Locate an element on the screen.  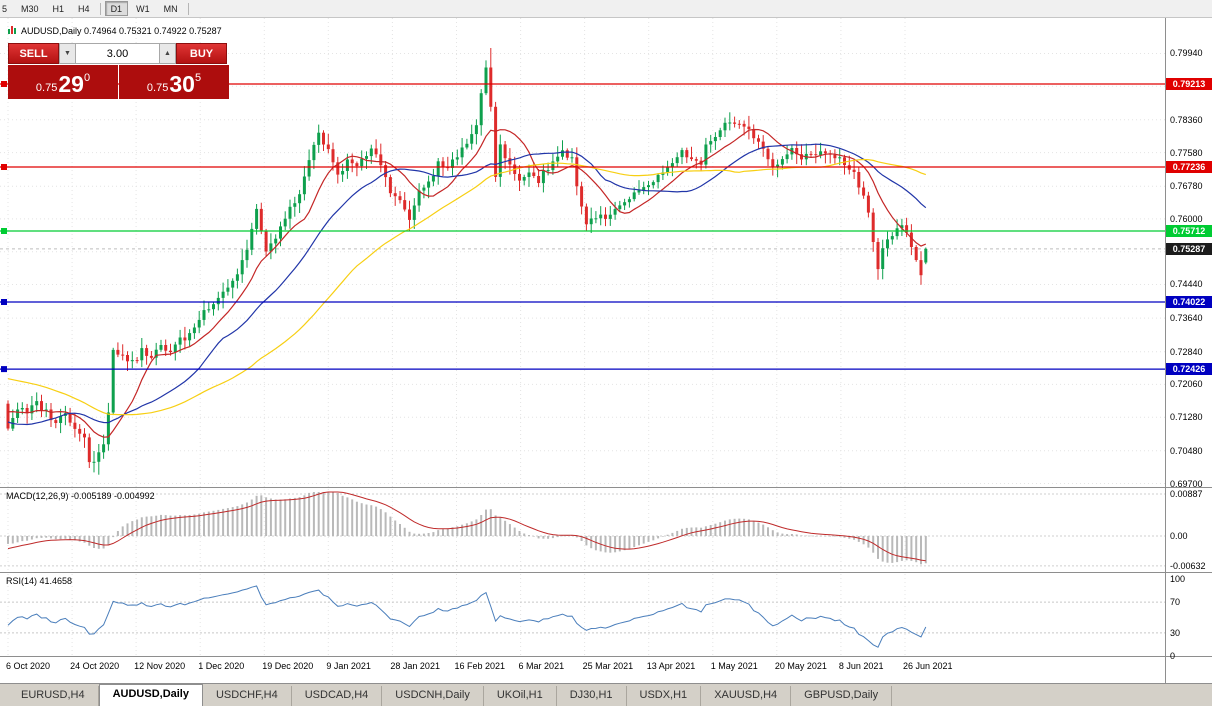
macd-label: MACD(12,26,9) -0.005189 -0.004992 is located at coordinates (80, 496).